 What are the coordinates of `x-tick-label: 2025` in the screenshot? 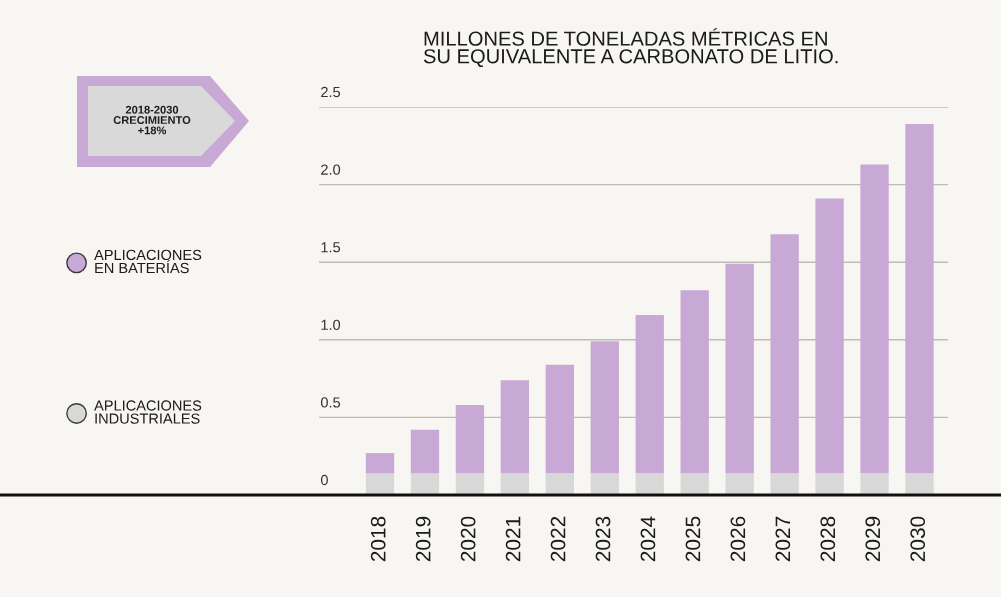 It's located at (693, 539).